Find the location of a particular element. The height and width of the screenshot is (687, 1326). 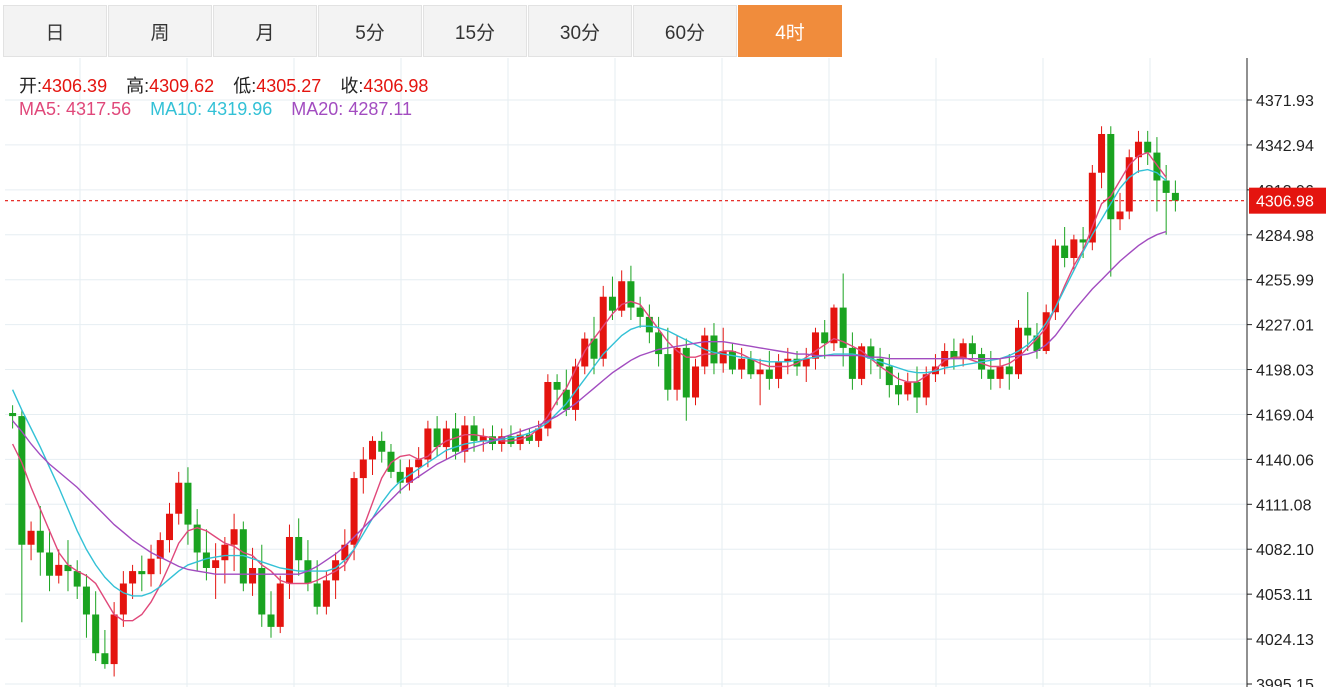

tab-6: 60分 is located at coordinates (685, 31).